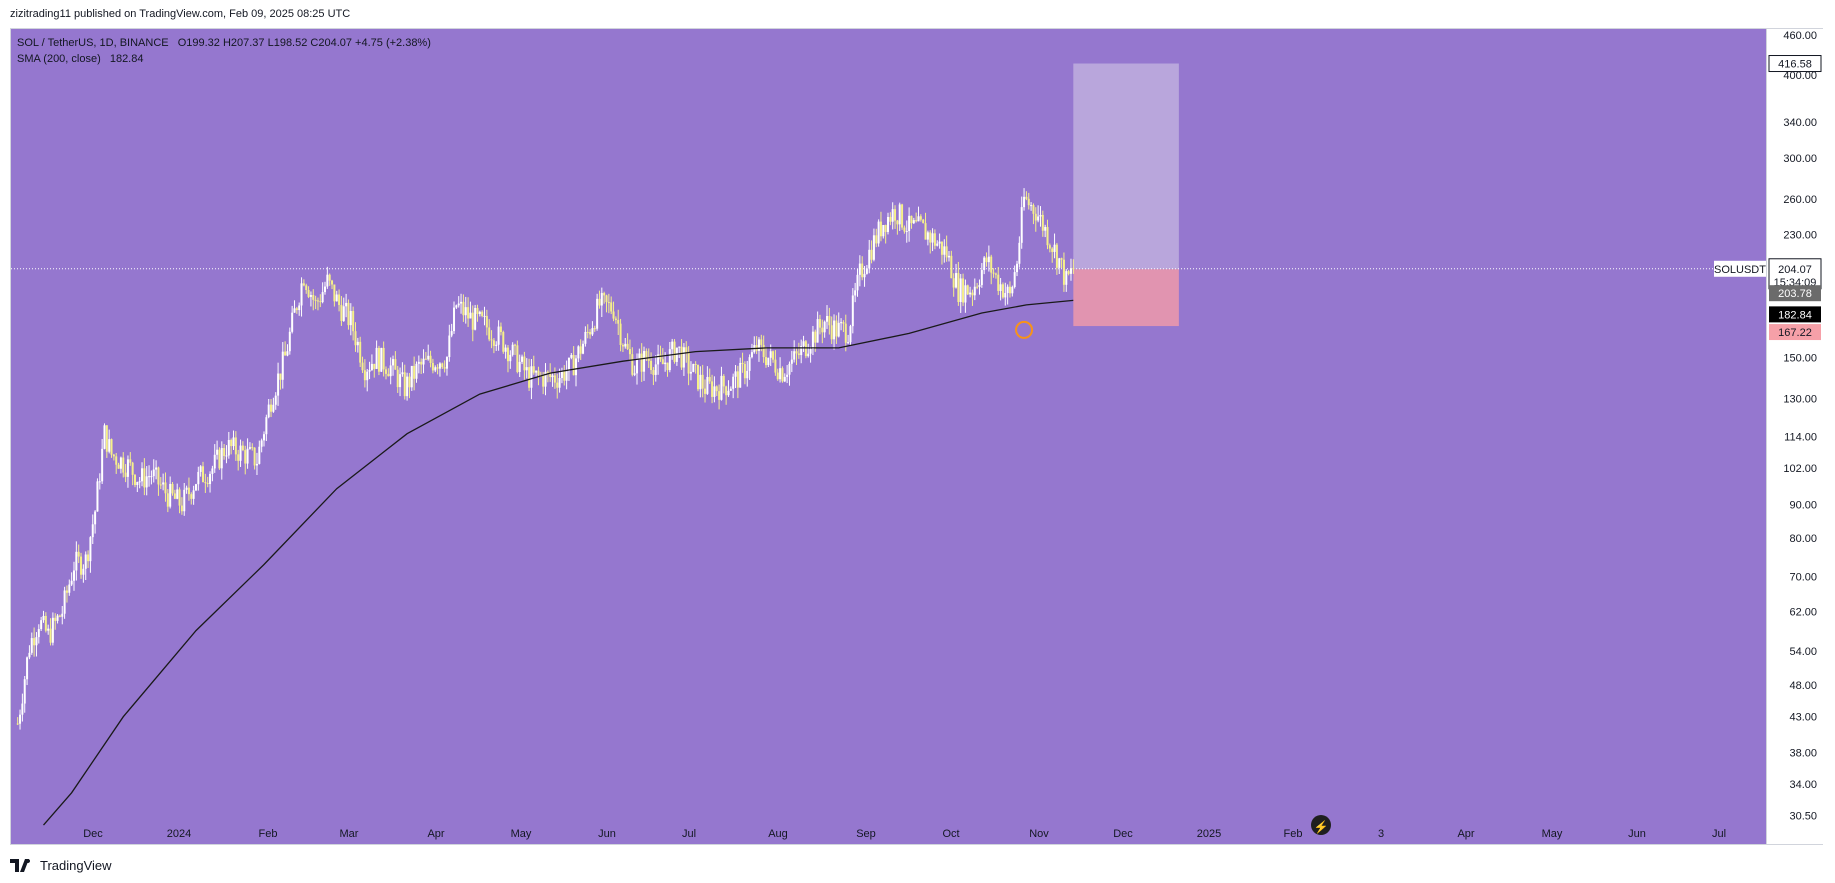 The width and height of the screenshot is (1835, 883). Describe the element at coordinates (1800, 159) in the screenshot. I see `y-axis-label: 300.00` at that location.